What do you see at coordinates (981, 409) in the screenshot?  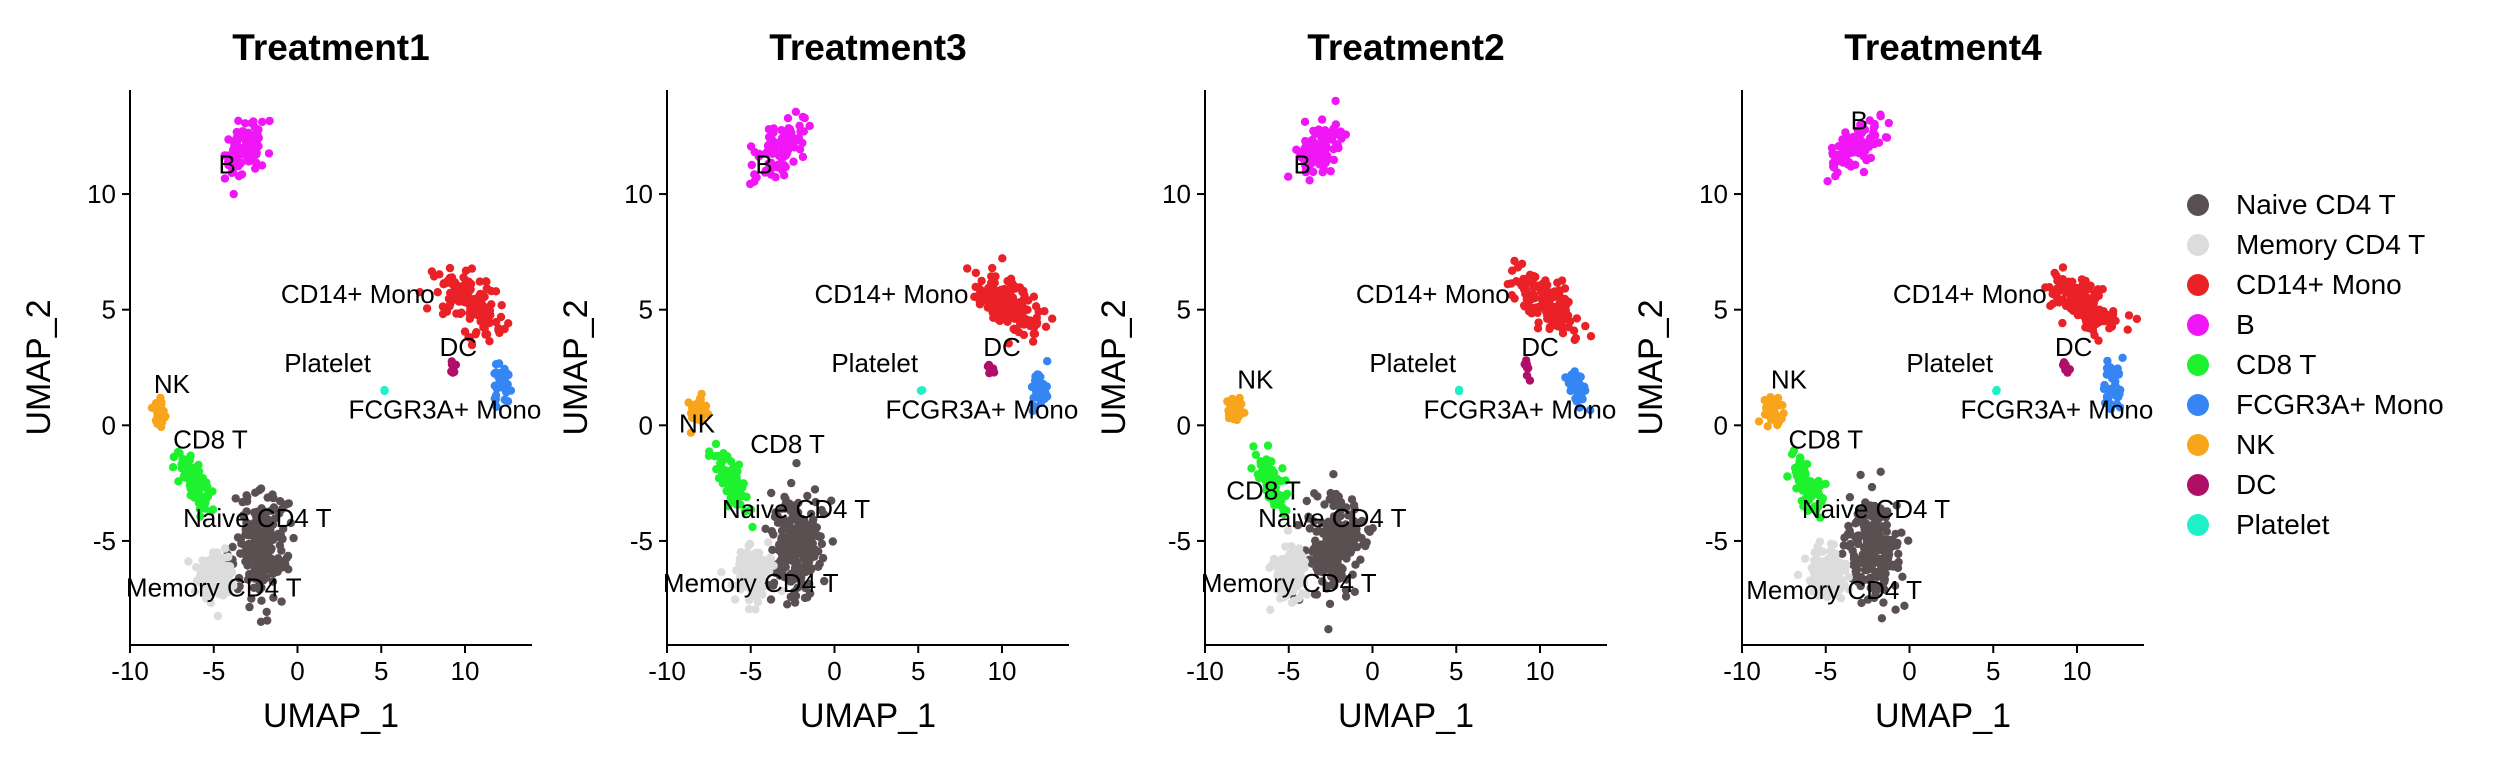 I see `cluster-label: FCGR3A+ Mono` at bounding box center [981, 409].